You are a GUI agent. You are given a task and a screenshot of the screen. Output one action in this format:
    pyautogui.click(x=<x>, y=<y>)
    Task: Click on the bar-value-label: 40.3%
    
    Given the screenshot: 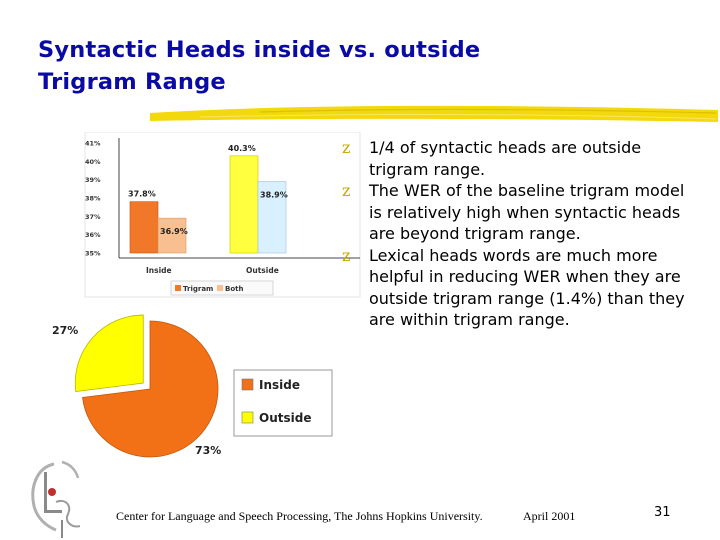 What is the action you would take?
    pyautogui.click(x=242, y=148)
    